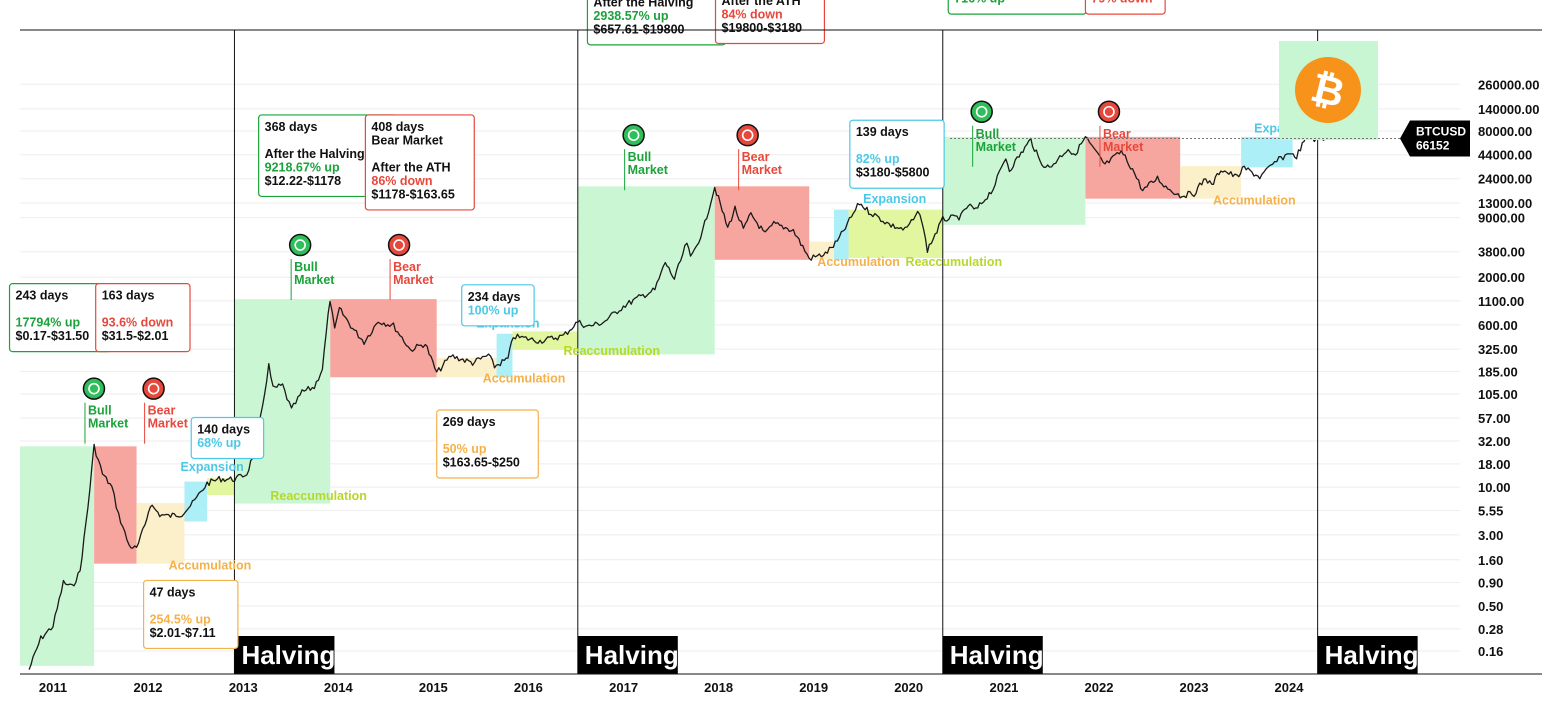  What do you see at coordinates (1121, 3) in the screenshot?
I see `info-box-line: 79% down` at bounding box center [1121, 3].